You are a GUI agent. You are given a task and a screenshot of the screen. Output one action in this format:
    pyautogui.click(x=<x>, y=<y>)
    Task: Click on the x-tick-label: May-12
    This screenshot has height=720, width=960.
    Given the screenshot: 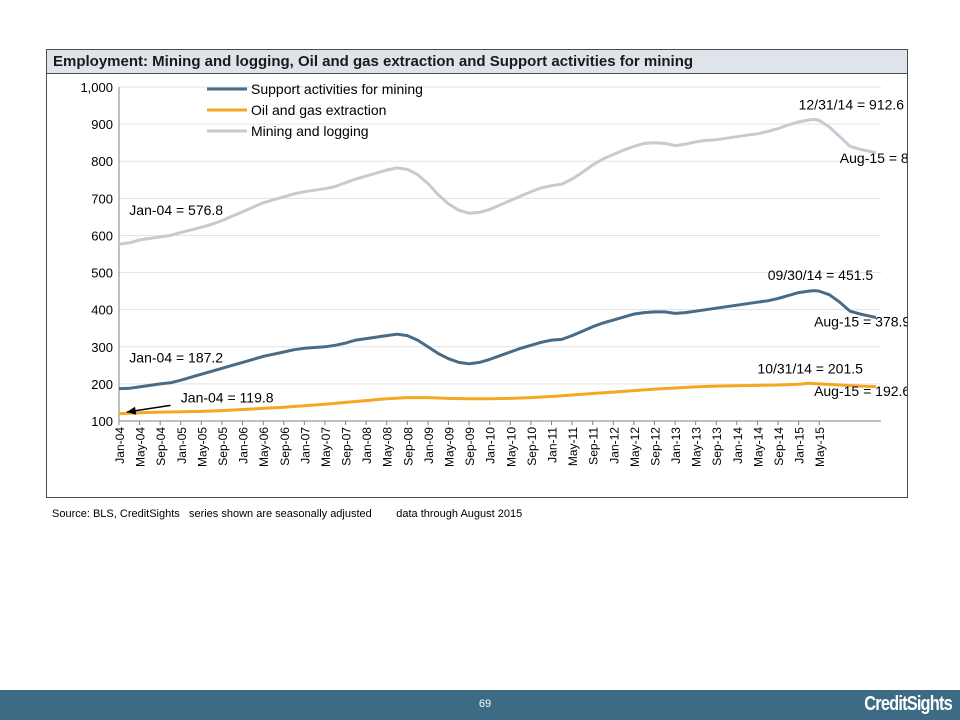 What is the action you would take?
    pyautogui.click(x=635, y=447)
    